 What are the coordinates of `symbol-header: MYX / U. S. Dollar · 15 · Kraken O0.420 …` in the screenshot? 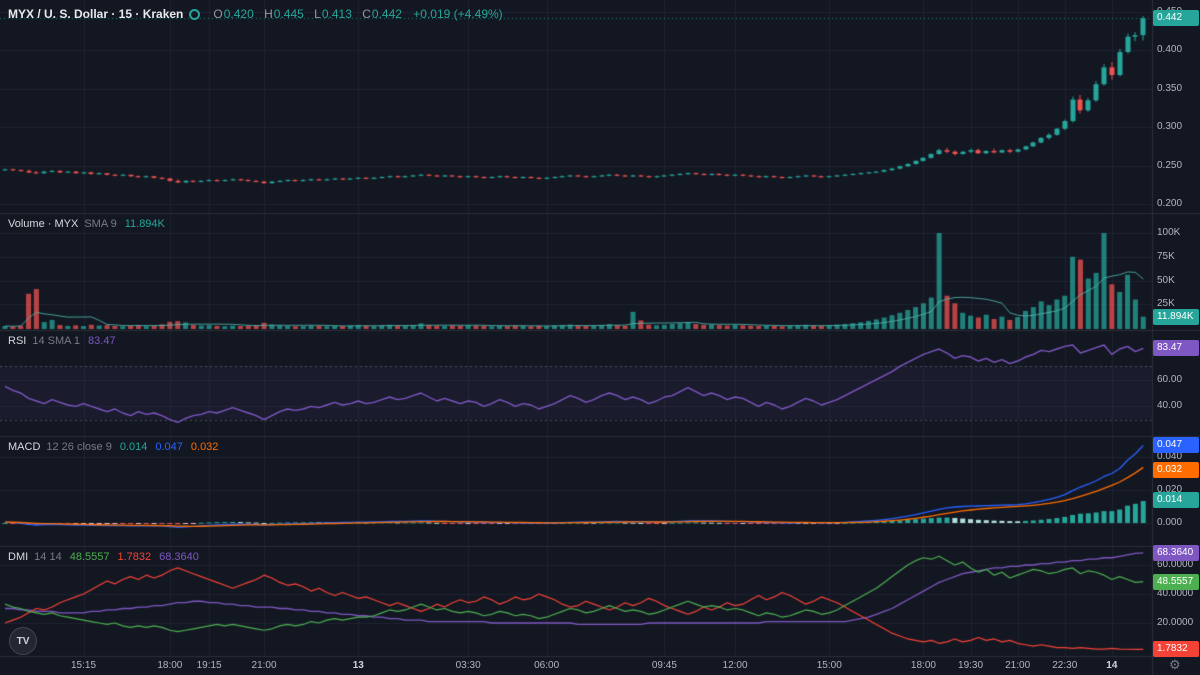 It's located at (255, 14).